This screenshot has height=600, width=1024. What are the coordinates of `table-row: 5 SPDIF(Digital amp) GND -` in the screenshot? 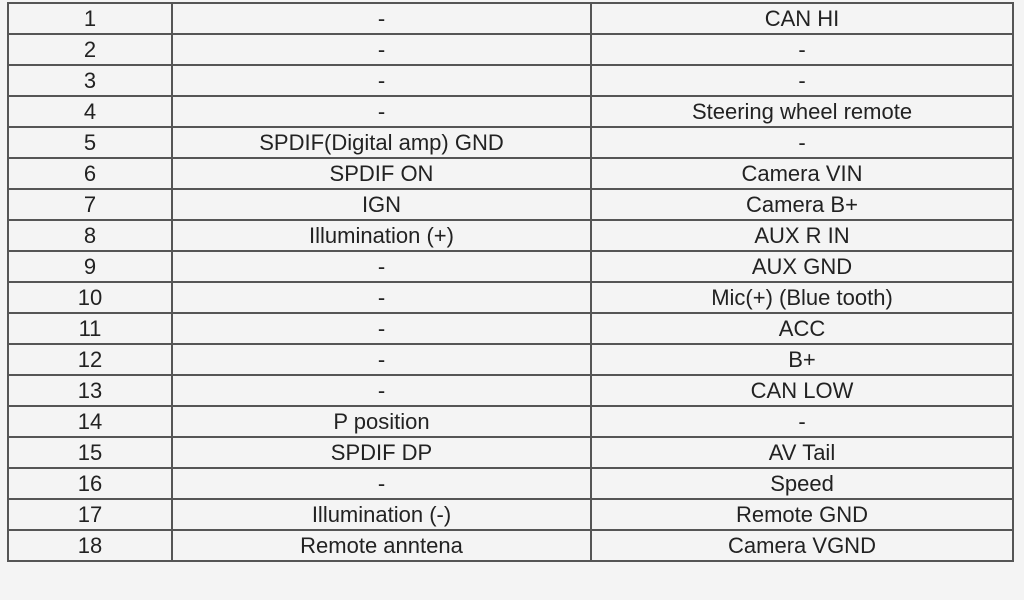 It's located at (510, 142).